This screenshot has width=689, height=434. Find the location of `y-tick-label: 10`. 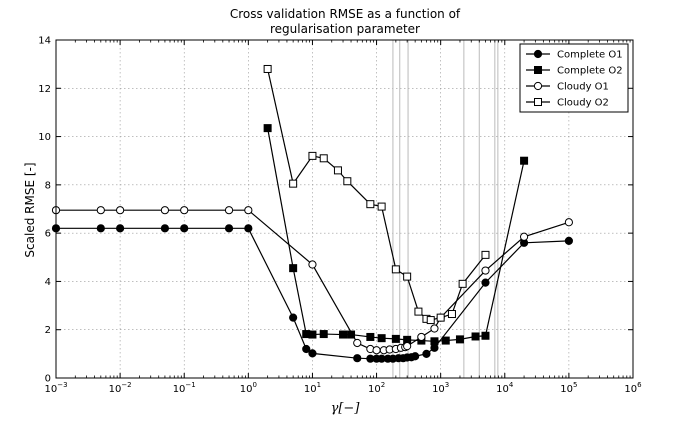

y-tick-label: 10 is located at coordinates (44, 137).